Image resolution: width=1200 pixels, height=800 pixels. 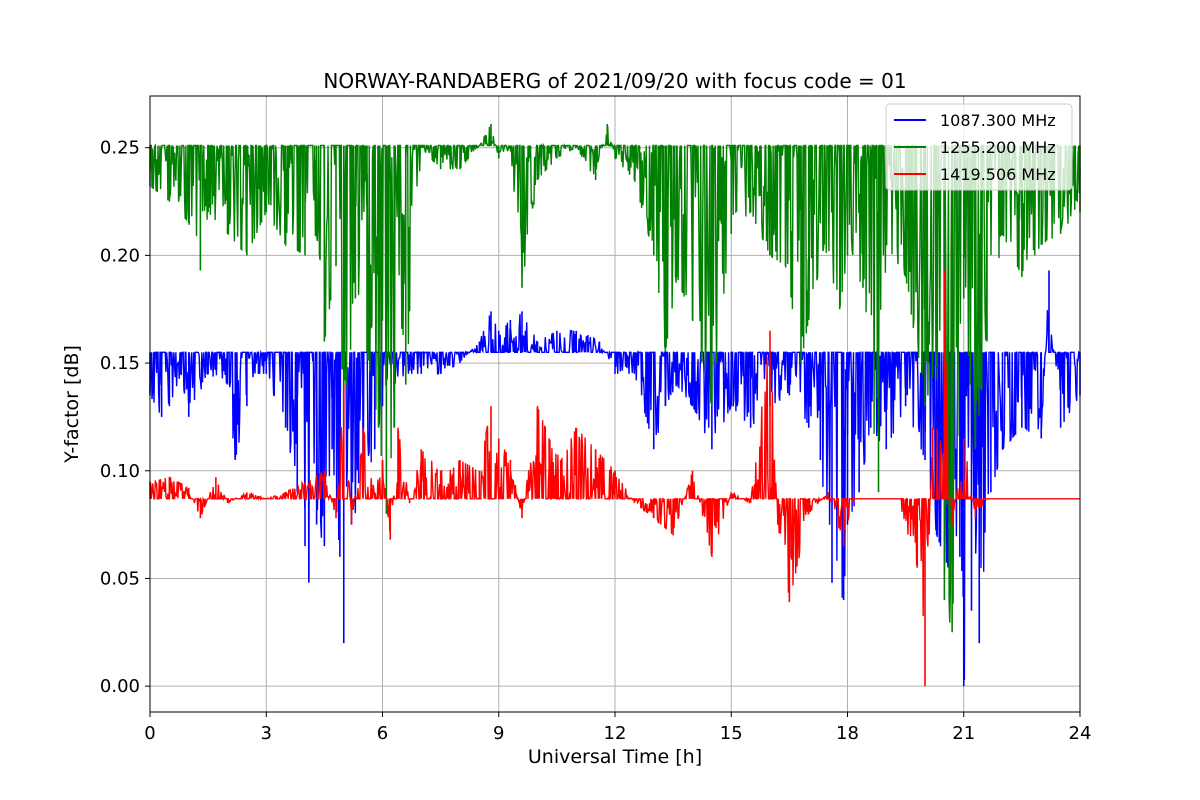 What do you see at coordinates (998, 174) in the screenshot?
I see `legend-label: 1419.506 MHz` at bounding box center [998, 174].